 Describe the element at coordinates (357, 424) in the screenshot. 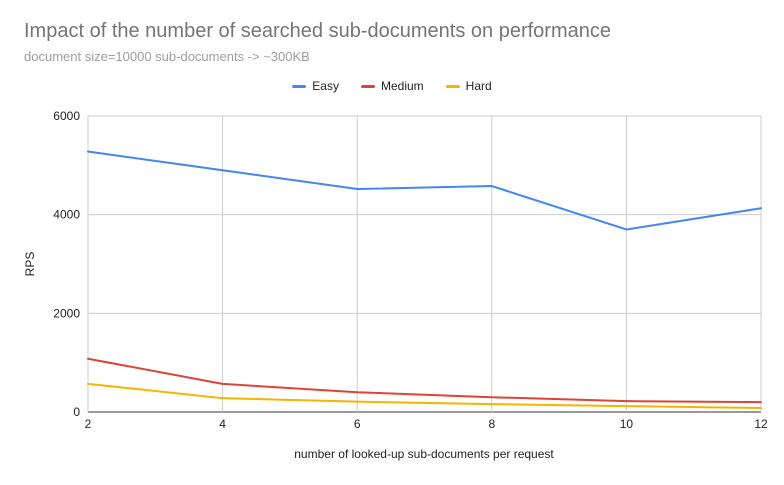

I see `x-tick-label: 6` at that location.